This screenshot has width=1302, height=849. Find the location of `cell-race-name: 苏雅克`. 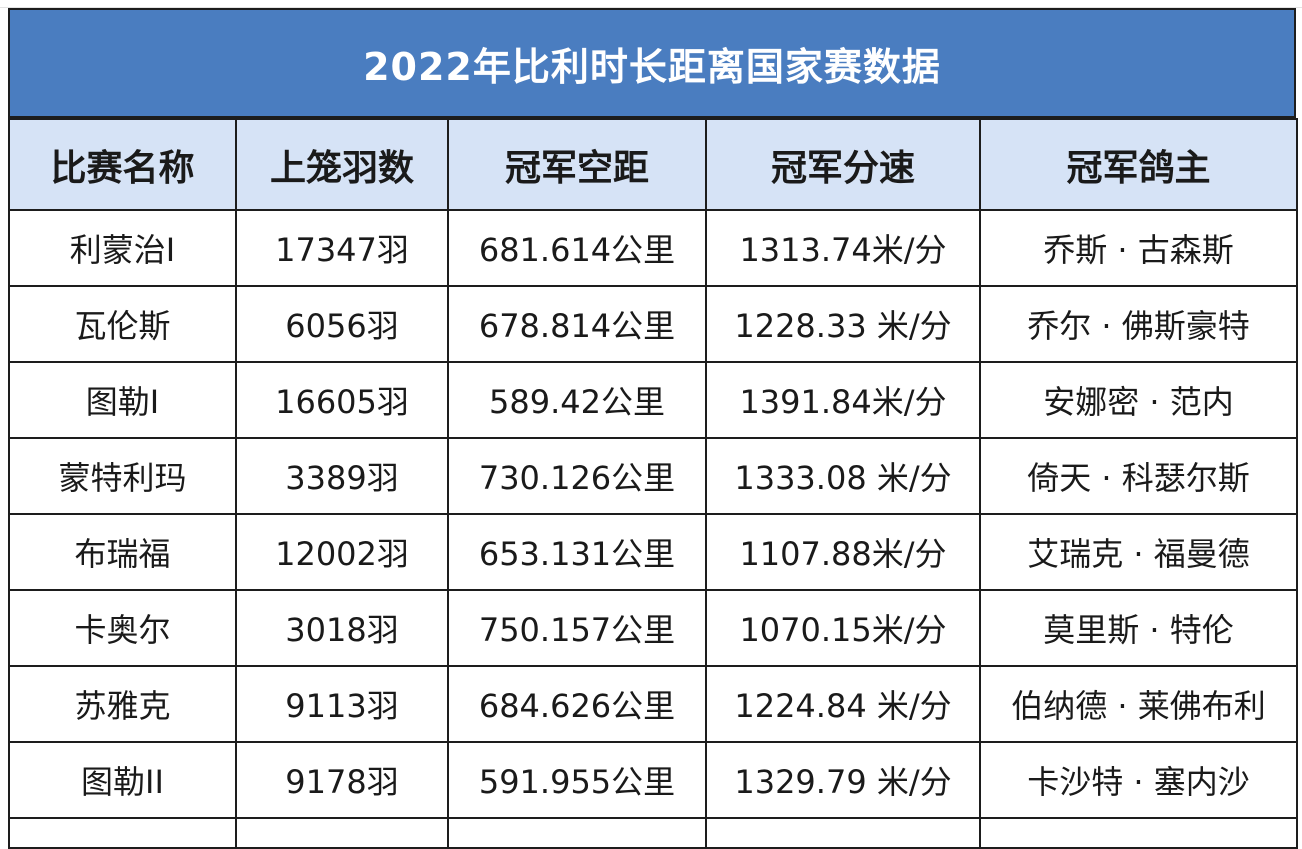

cell-race-name: 苏雅克 is located at coordinates (122, 704).